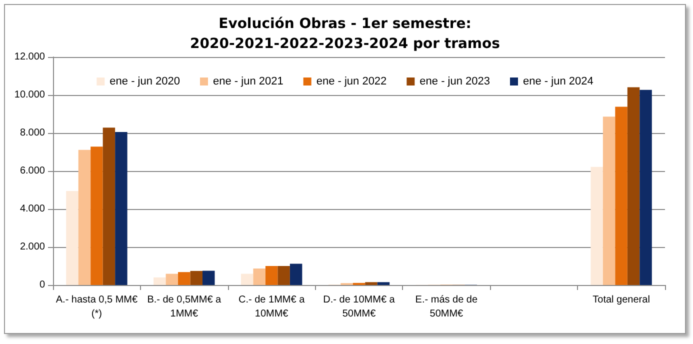 This screenshot has height=344, width=693. I want to click on chart-title: Evolución Obras - 1er semestre: 2020-2021-2022-2023-2024 por tramos, so click(345, 34).